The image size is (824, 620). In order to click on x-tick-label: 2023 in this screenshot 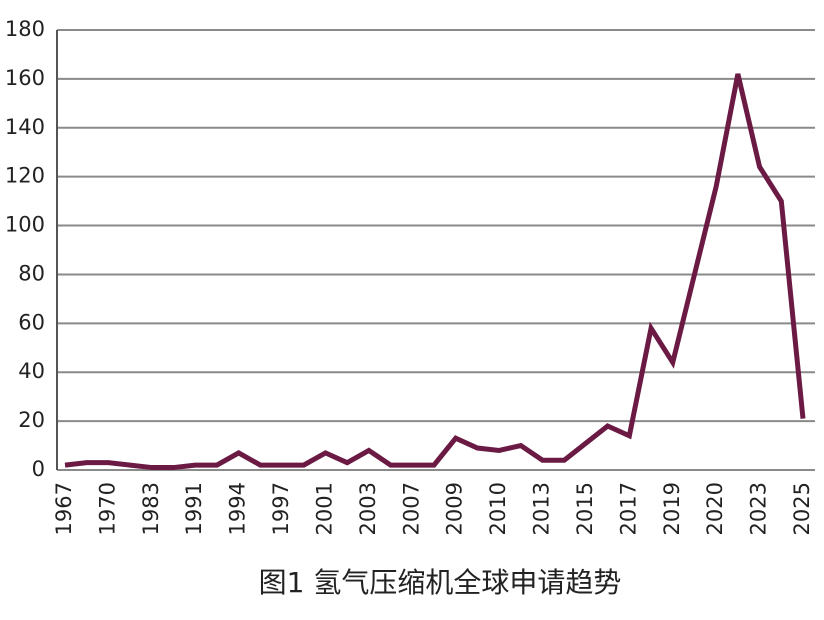, I will do `click(759, 508)`.